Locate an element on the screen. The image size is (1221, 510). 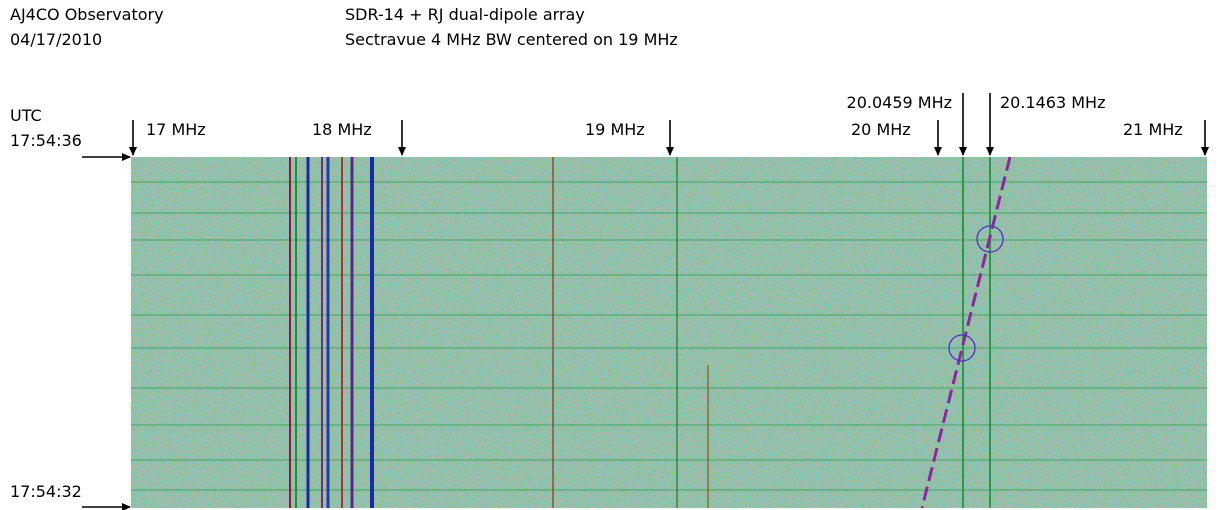
time-end: 17:54:32 is located at coordinates (46, 491).